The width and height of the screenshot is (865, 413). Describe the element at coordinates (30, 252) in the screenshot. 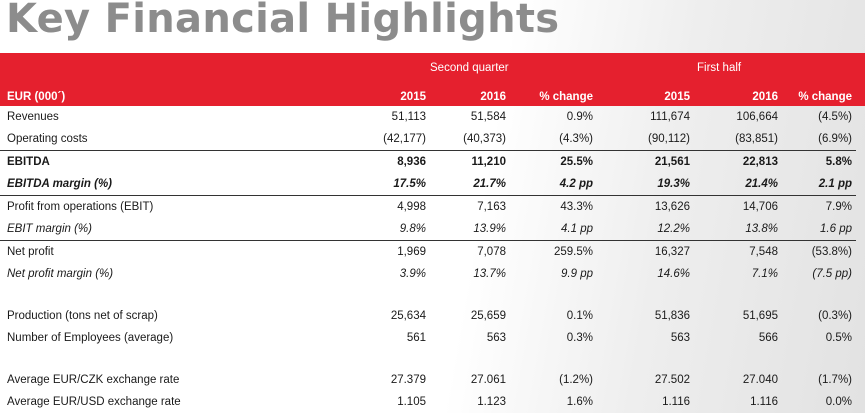

I see `row-label: Net profit` at that location.